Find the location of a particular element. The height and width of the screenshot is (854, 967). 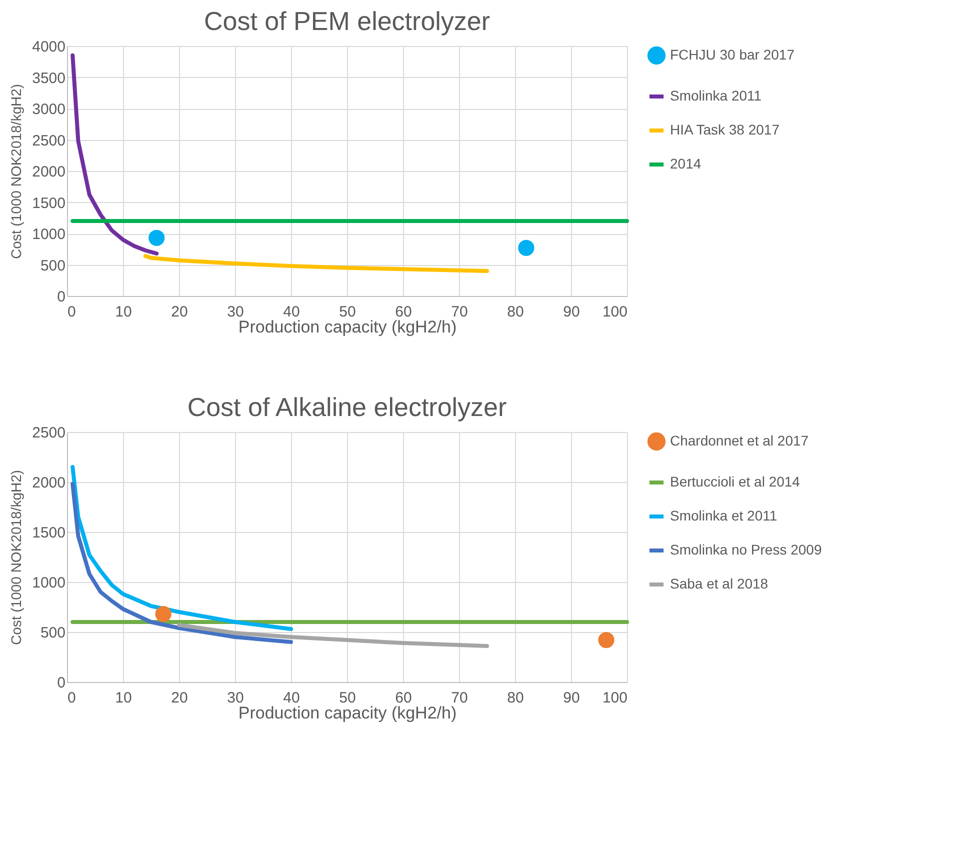

legend-label: Bertuccioli et al 2014 is located at coordinates (735, 482).